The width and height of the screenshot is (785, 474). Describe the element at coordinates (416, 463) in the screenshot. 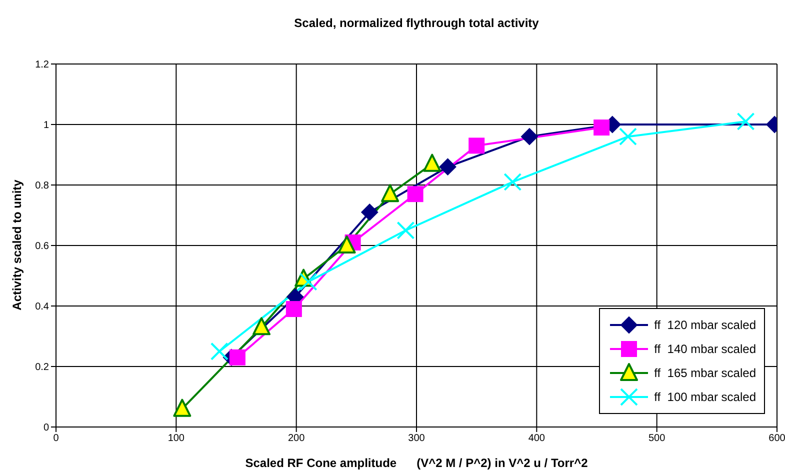

I see `x-axis-title: Scaled RF Cone amplitude (V^2 M / P^2) in V^2 u / Torr^2` at that location.